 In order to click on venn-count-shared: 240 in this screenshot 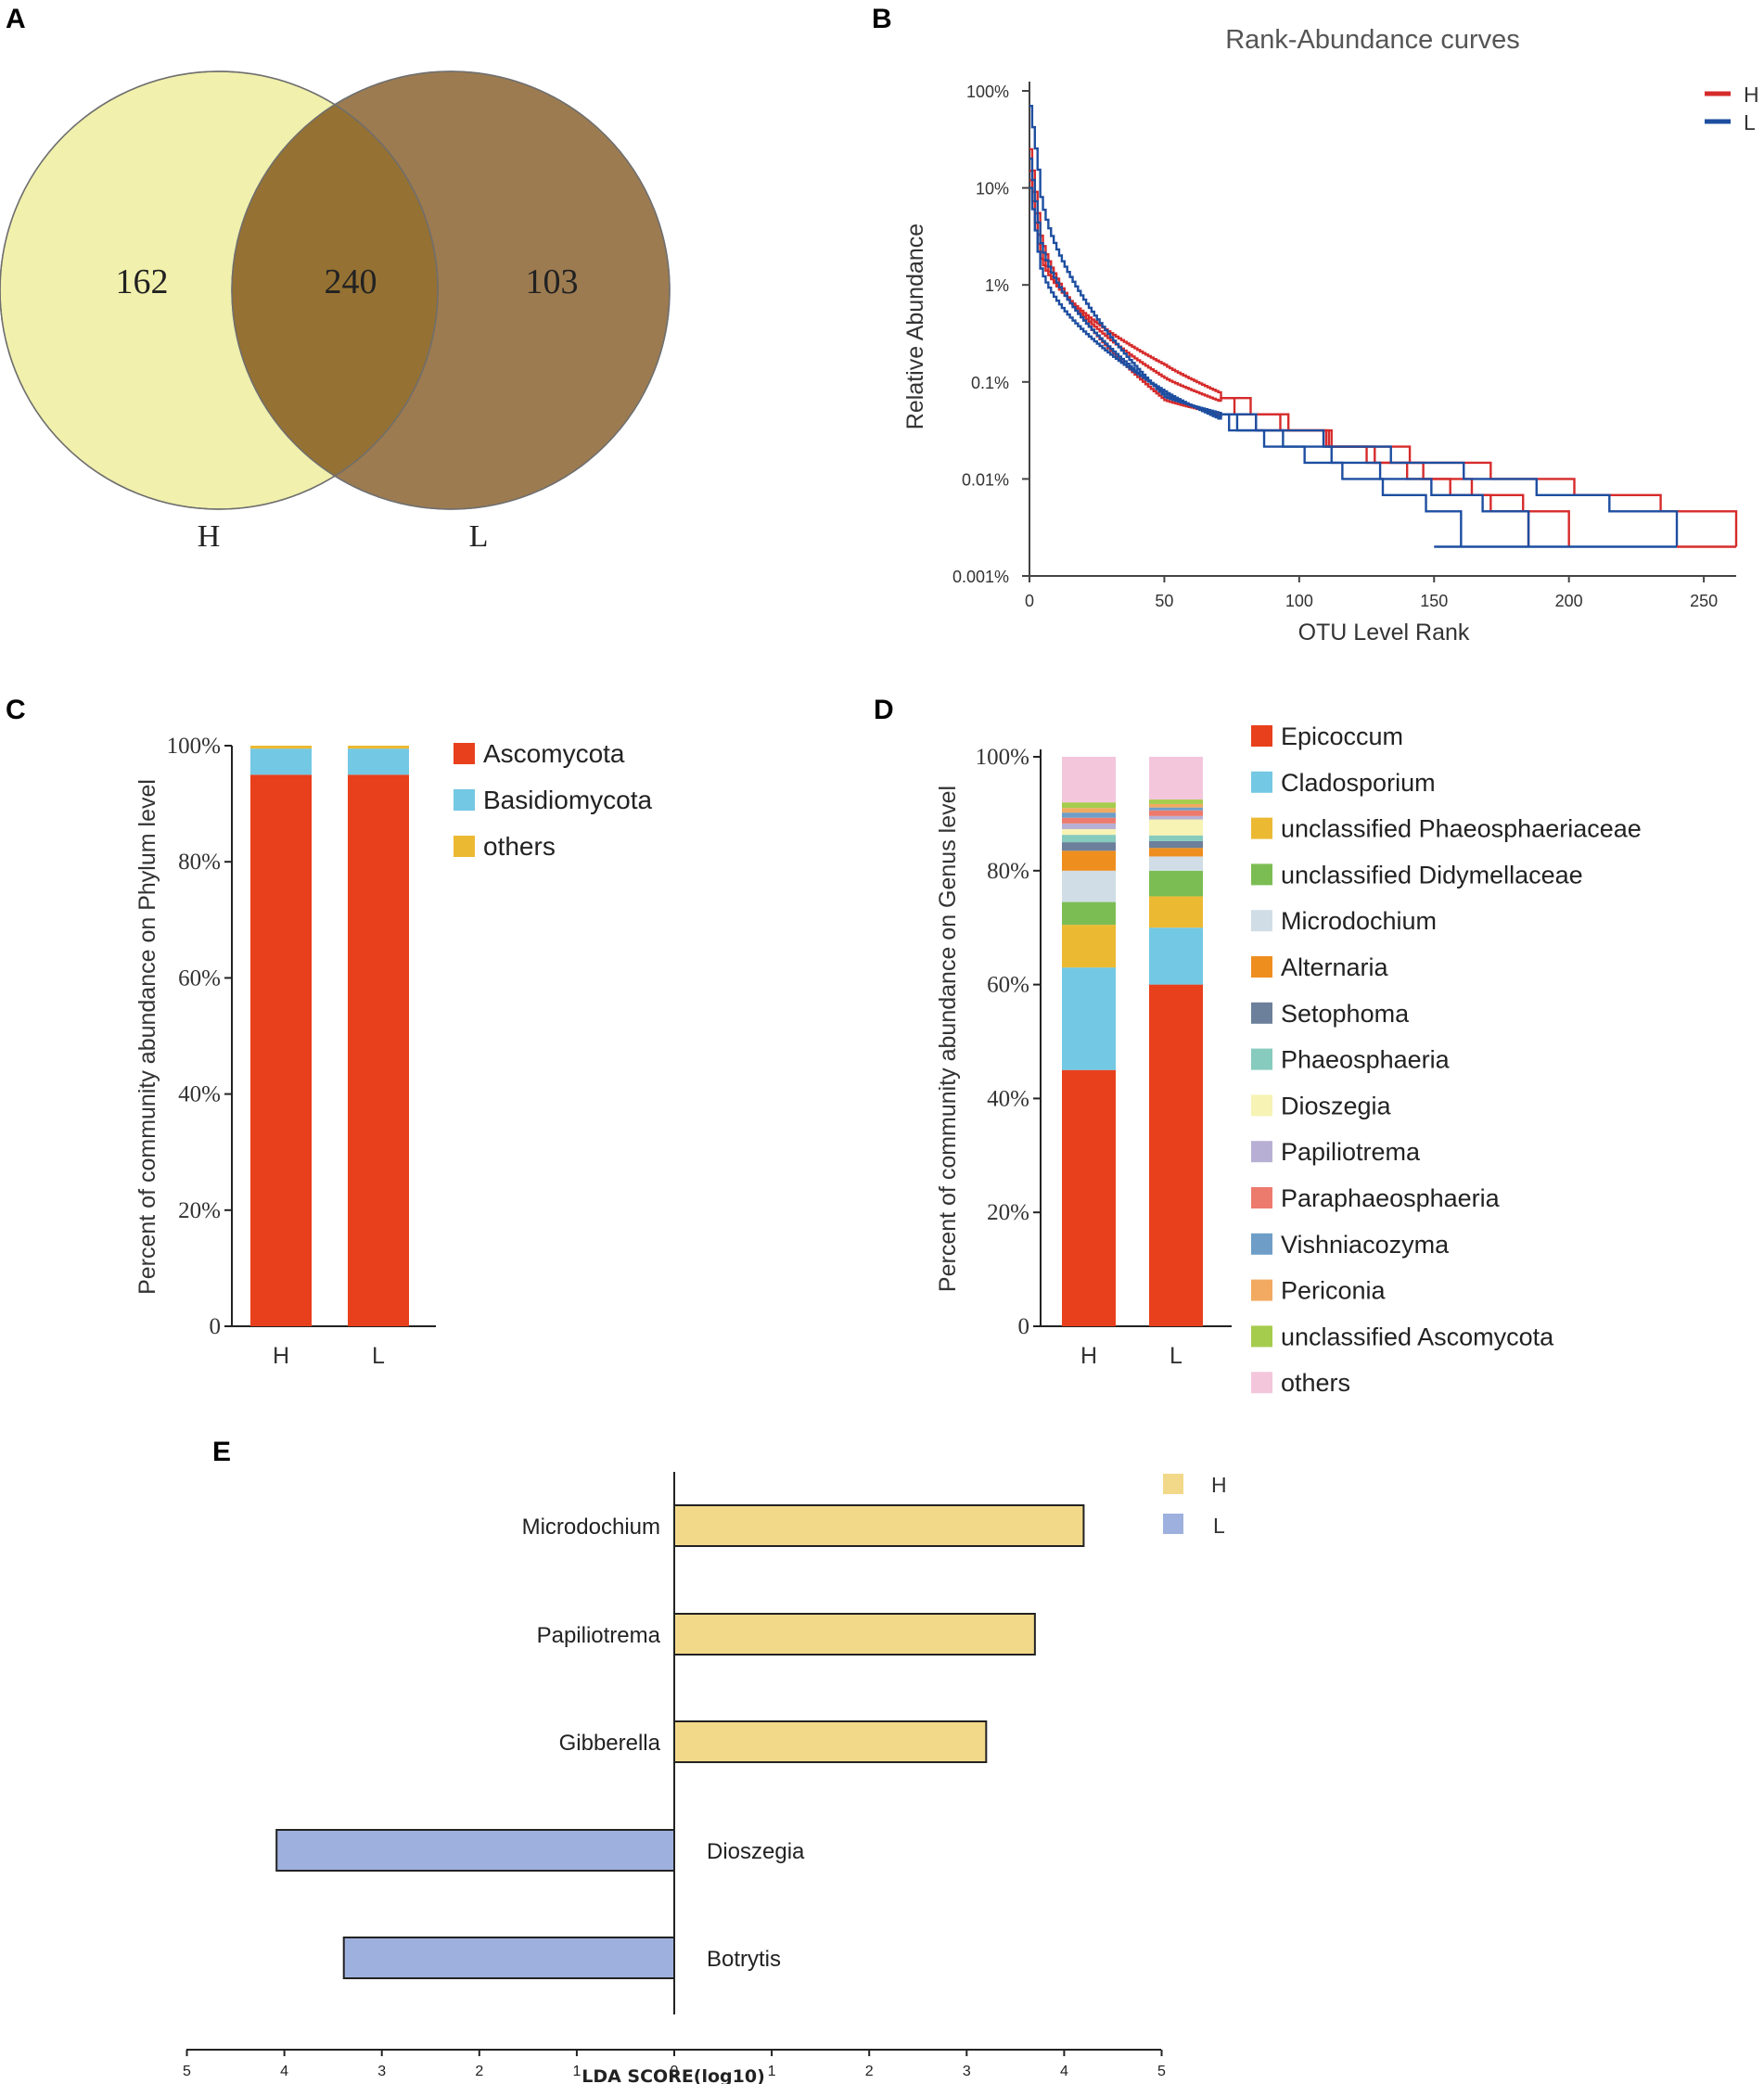, I will do `click(351, 281)`.